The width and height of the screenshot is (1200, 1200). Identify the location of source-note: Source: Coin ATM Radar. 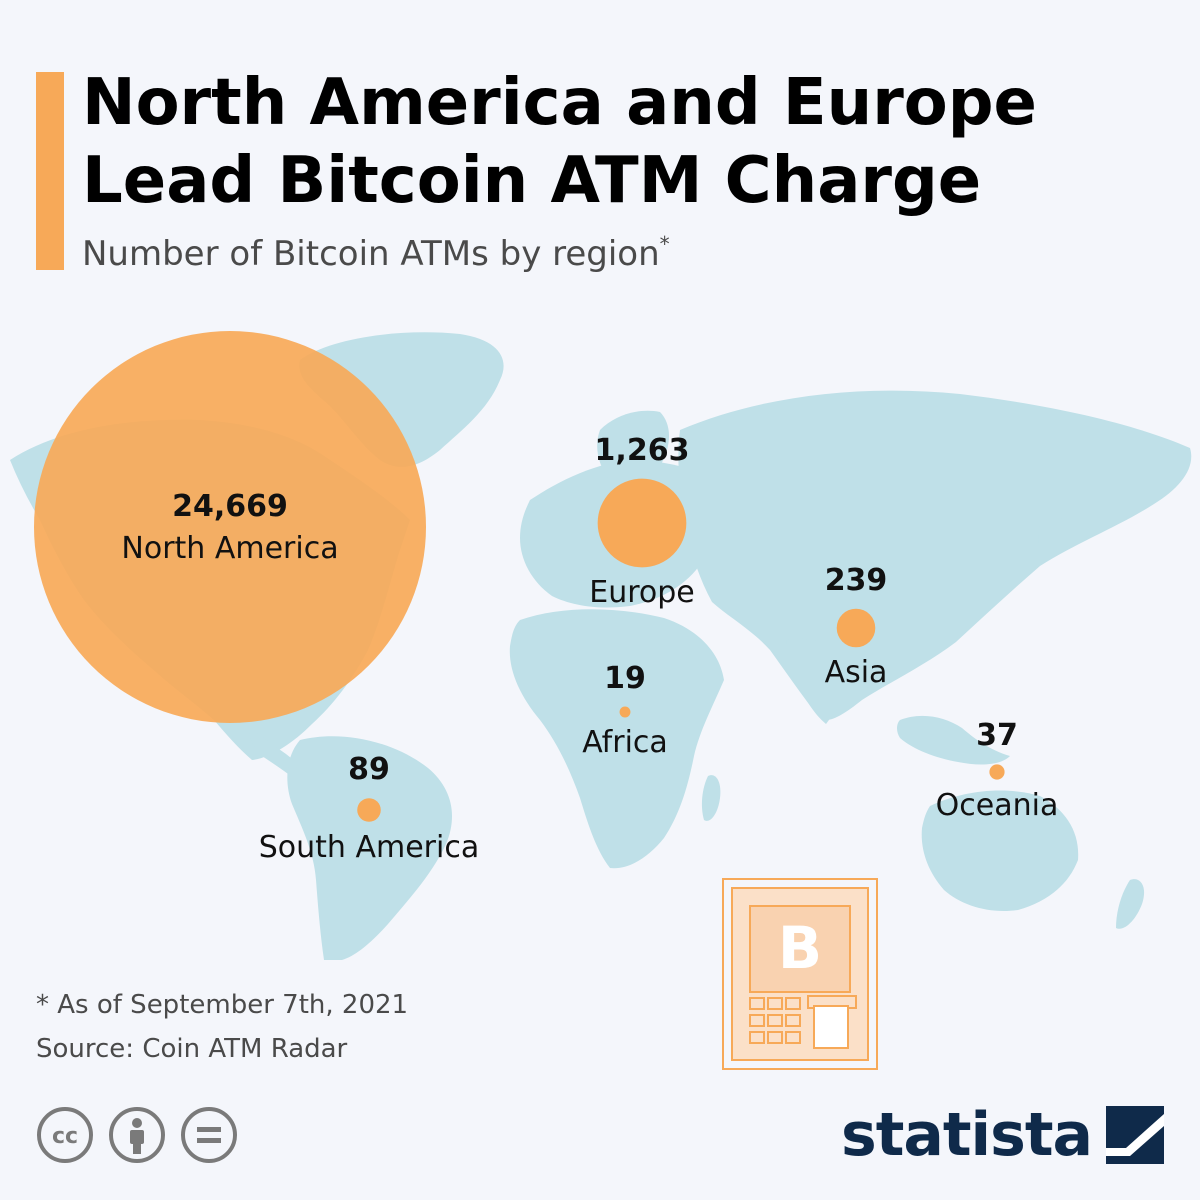
(192, 1049).